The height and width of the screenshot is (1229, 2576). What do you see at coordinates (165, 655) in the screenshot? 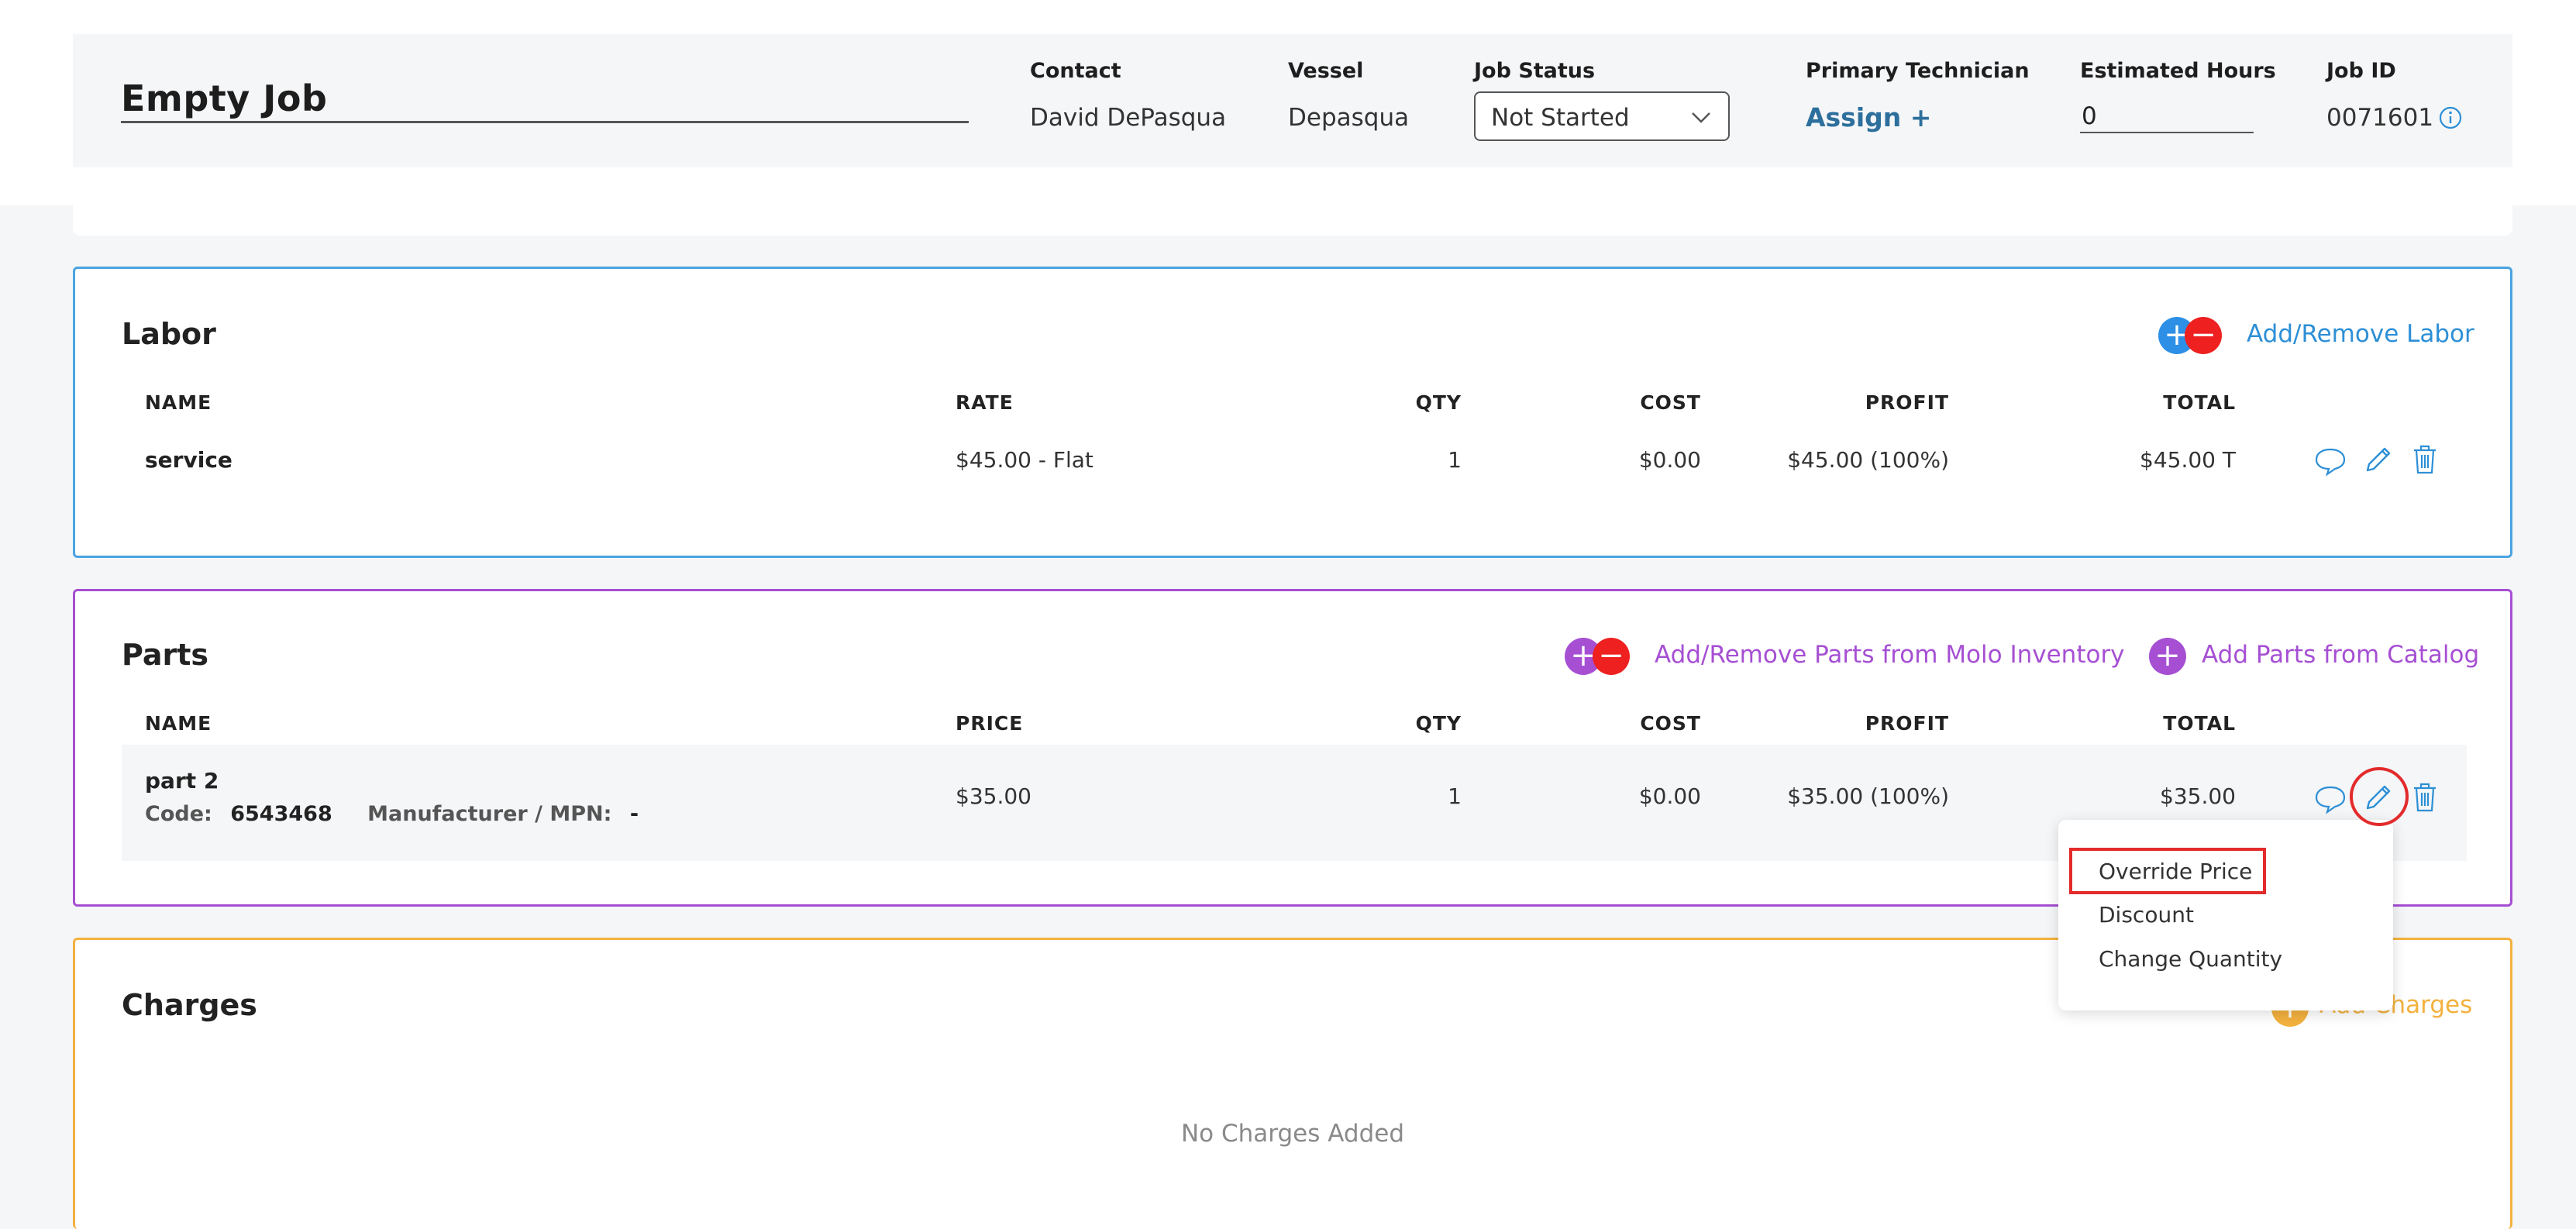
I see `parts-title: Parts` at bounding box center [165, 655].